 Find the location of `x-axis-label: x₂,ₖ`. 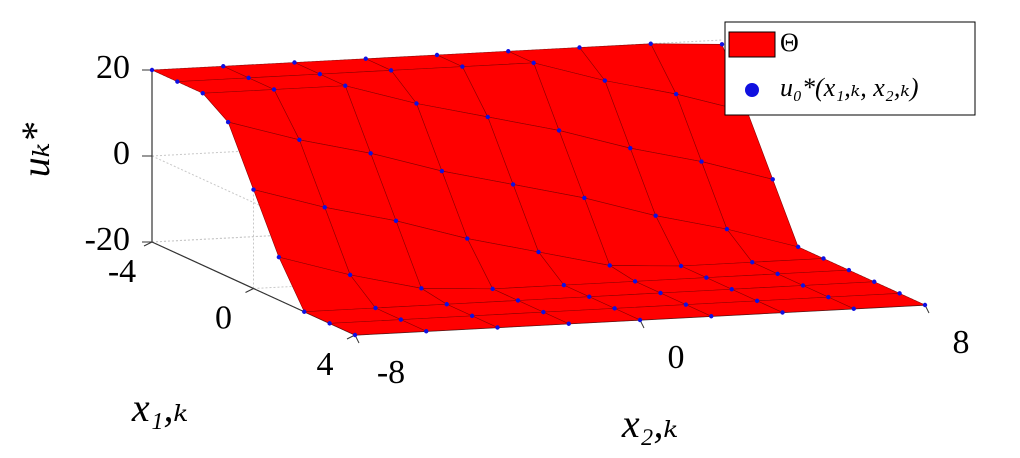

x-axis-label: x₂,ₖ is located at coordinates (649, 423).